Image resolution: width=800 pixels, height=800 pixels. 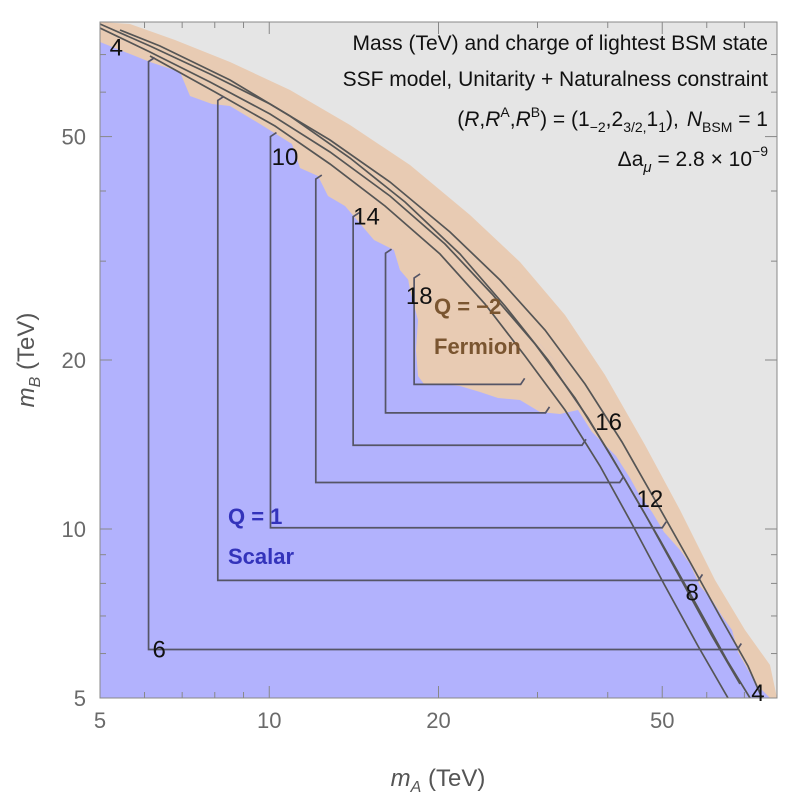 What do you see at coordinates (74, 529) in the screenshot?
I see `y-tick-label: 10` at bounding box center [74, 529].